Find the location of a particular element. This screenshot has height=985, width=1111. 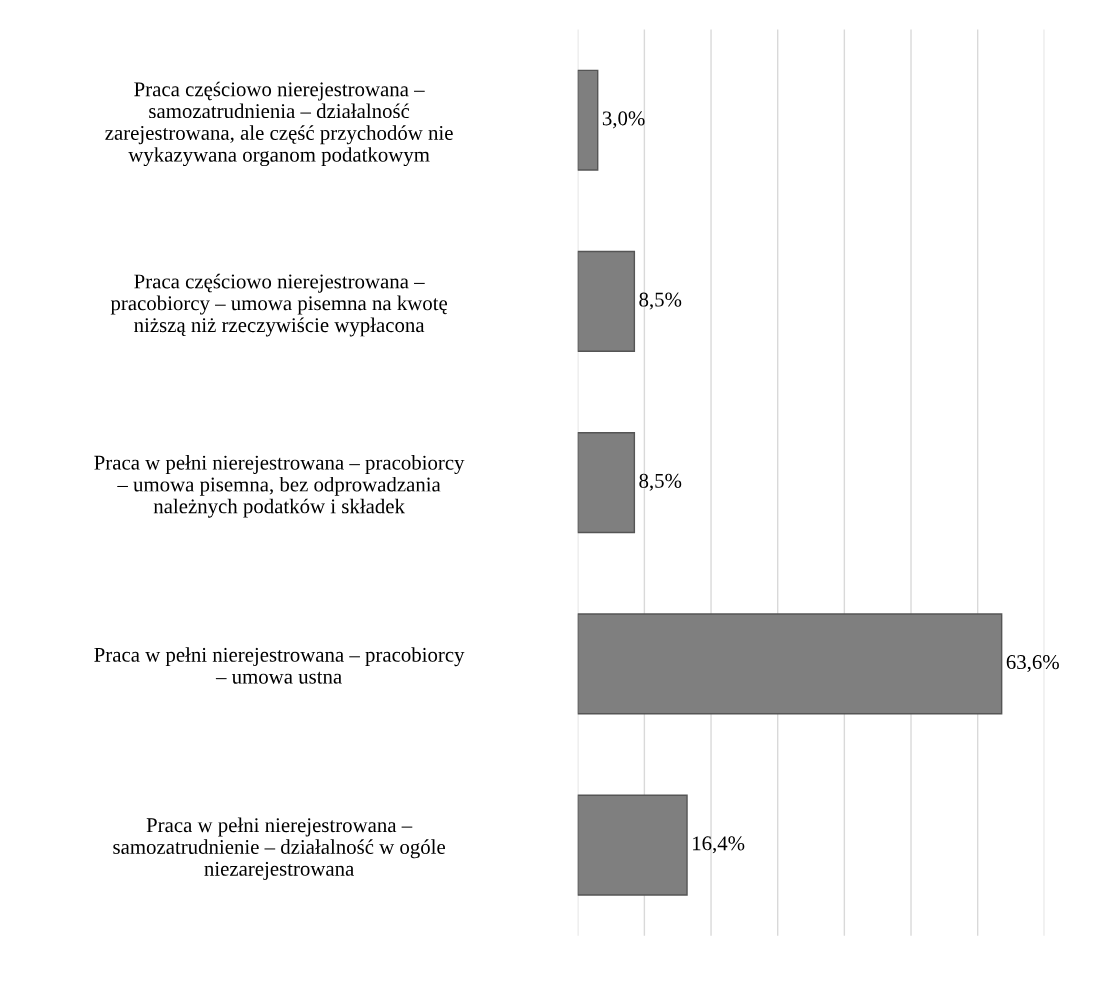

y-tick-label: Praca w pełni nierejestrowana – pracobiorcy – umowa ustna is located at coordinates (279, 665).